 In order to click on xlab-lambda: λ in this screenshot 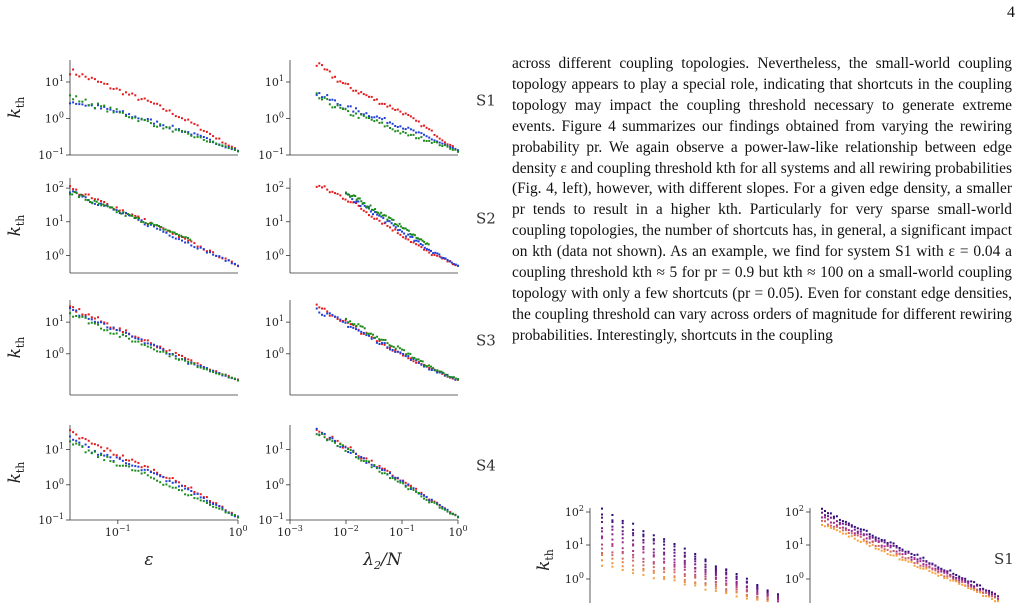, I will do `click(368, 560)`.